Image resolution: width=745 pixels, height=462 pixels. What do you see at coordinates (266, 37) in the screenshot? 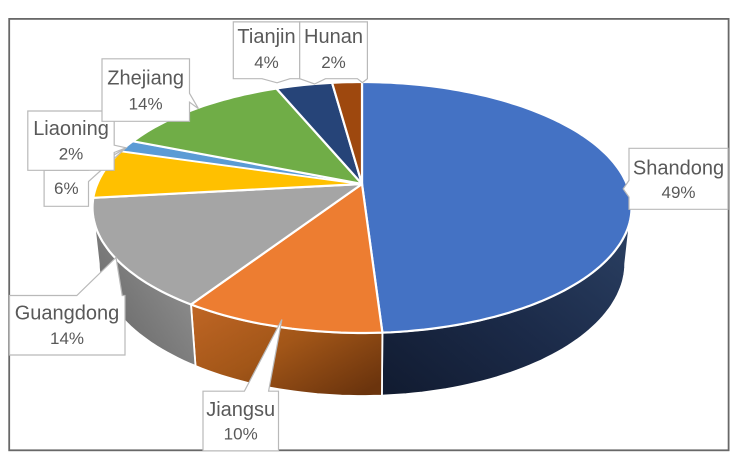
I see `svg-text: Tianjin` at bounding box center [266, 37].